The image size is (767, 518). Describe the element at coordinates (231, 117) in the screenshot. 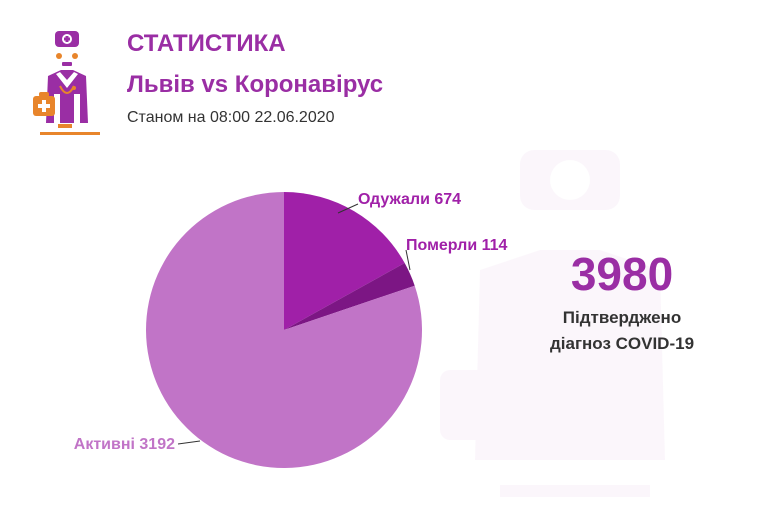

I see `report-date: Станом на 08:00 22.06.2020` at that location.